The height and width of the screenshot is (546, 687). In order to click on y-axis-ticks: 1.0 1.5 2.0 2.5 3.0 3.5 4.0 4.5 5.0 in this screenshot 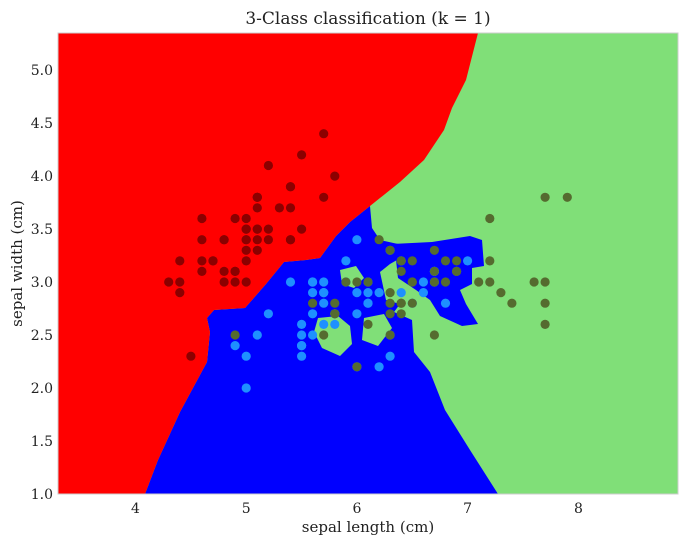, I will do `click(42, 283)`.